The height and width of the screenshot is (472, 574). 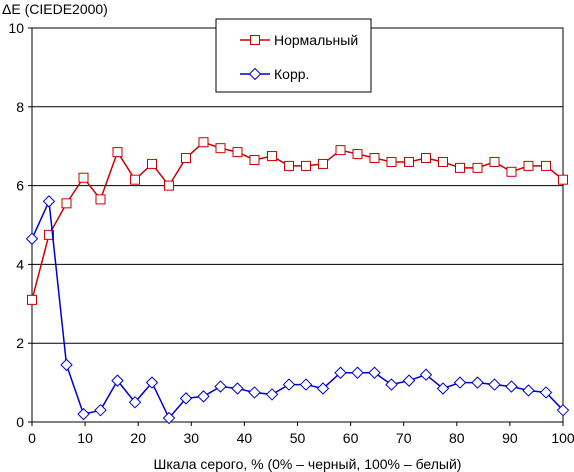 I want to click on y-tick-label: 0, so click(x=20, y=422).